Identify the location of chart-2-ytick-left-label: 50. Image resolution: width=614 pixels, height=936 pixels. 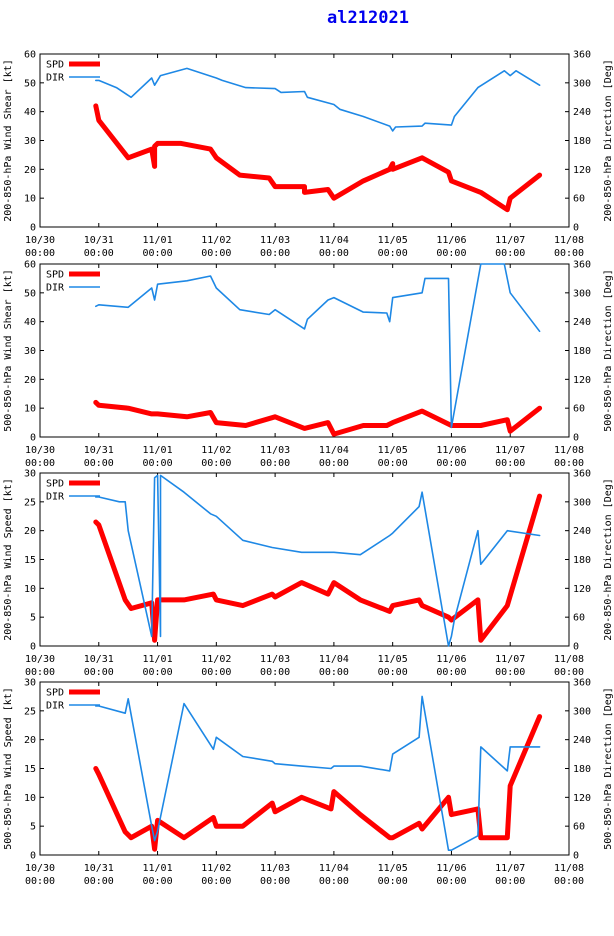
(30, 293).